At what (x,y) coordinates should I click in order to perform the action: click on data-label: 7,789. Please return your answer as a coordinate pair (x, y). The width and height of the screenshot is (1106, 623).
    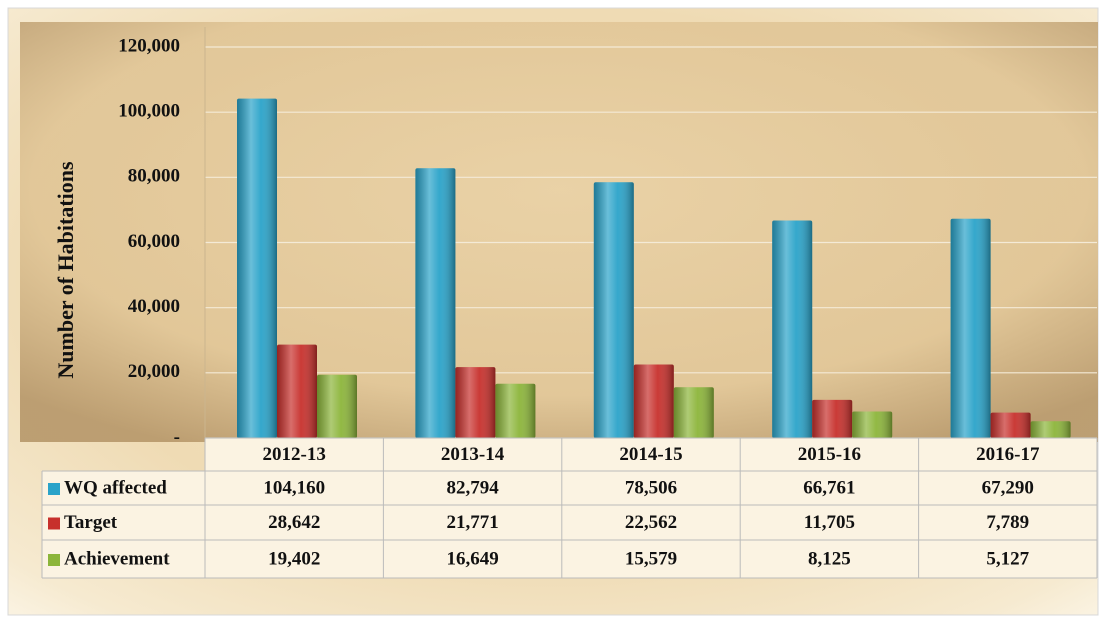
    Looking at the image, I should click on (1007, 522).